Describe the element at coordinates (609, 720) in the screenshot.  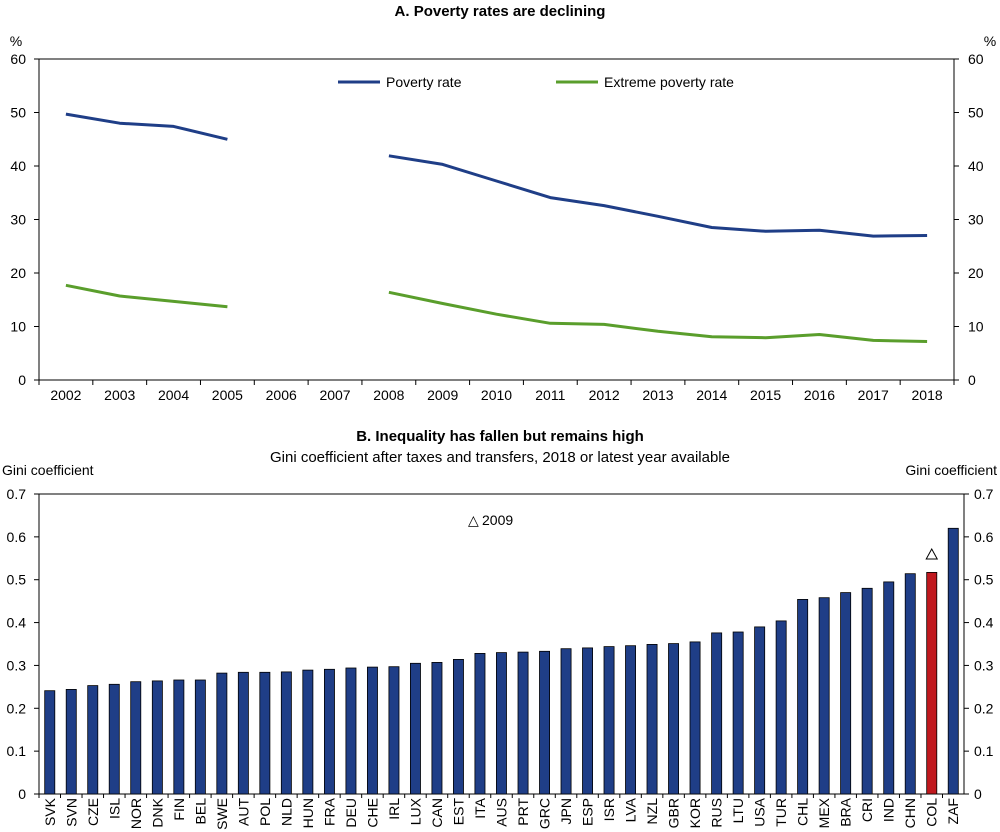
I see `bar-isr` at that location.